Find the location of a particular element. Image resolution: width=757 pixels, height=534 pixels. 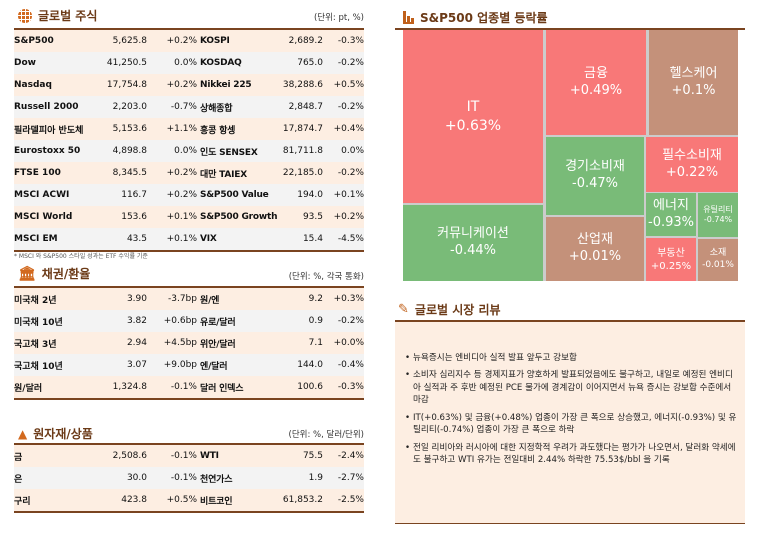

treemap-cell: 커뮤니케이션 -0.44% is located at coordinates (473, 243).